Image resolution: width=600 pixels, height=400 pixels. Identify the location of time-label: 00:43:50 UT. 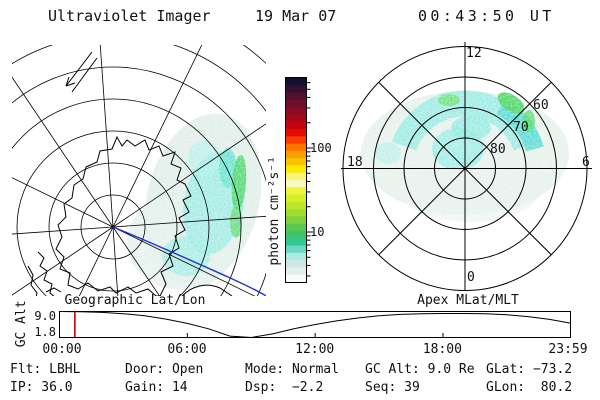
(486, 16).